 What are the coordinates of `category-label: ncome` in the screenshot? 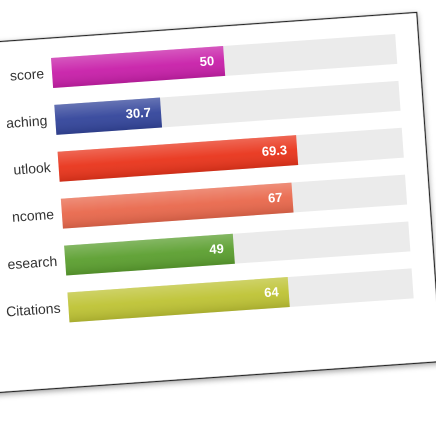 It's located at (32, 215).